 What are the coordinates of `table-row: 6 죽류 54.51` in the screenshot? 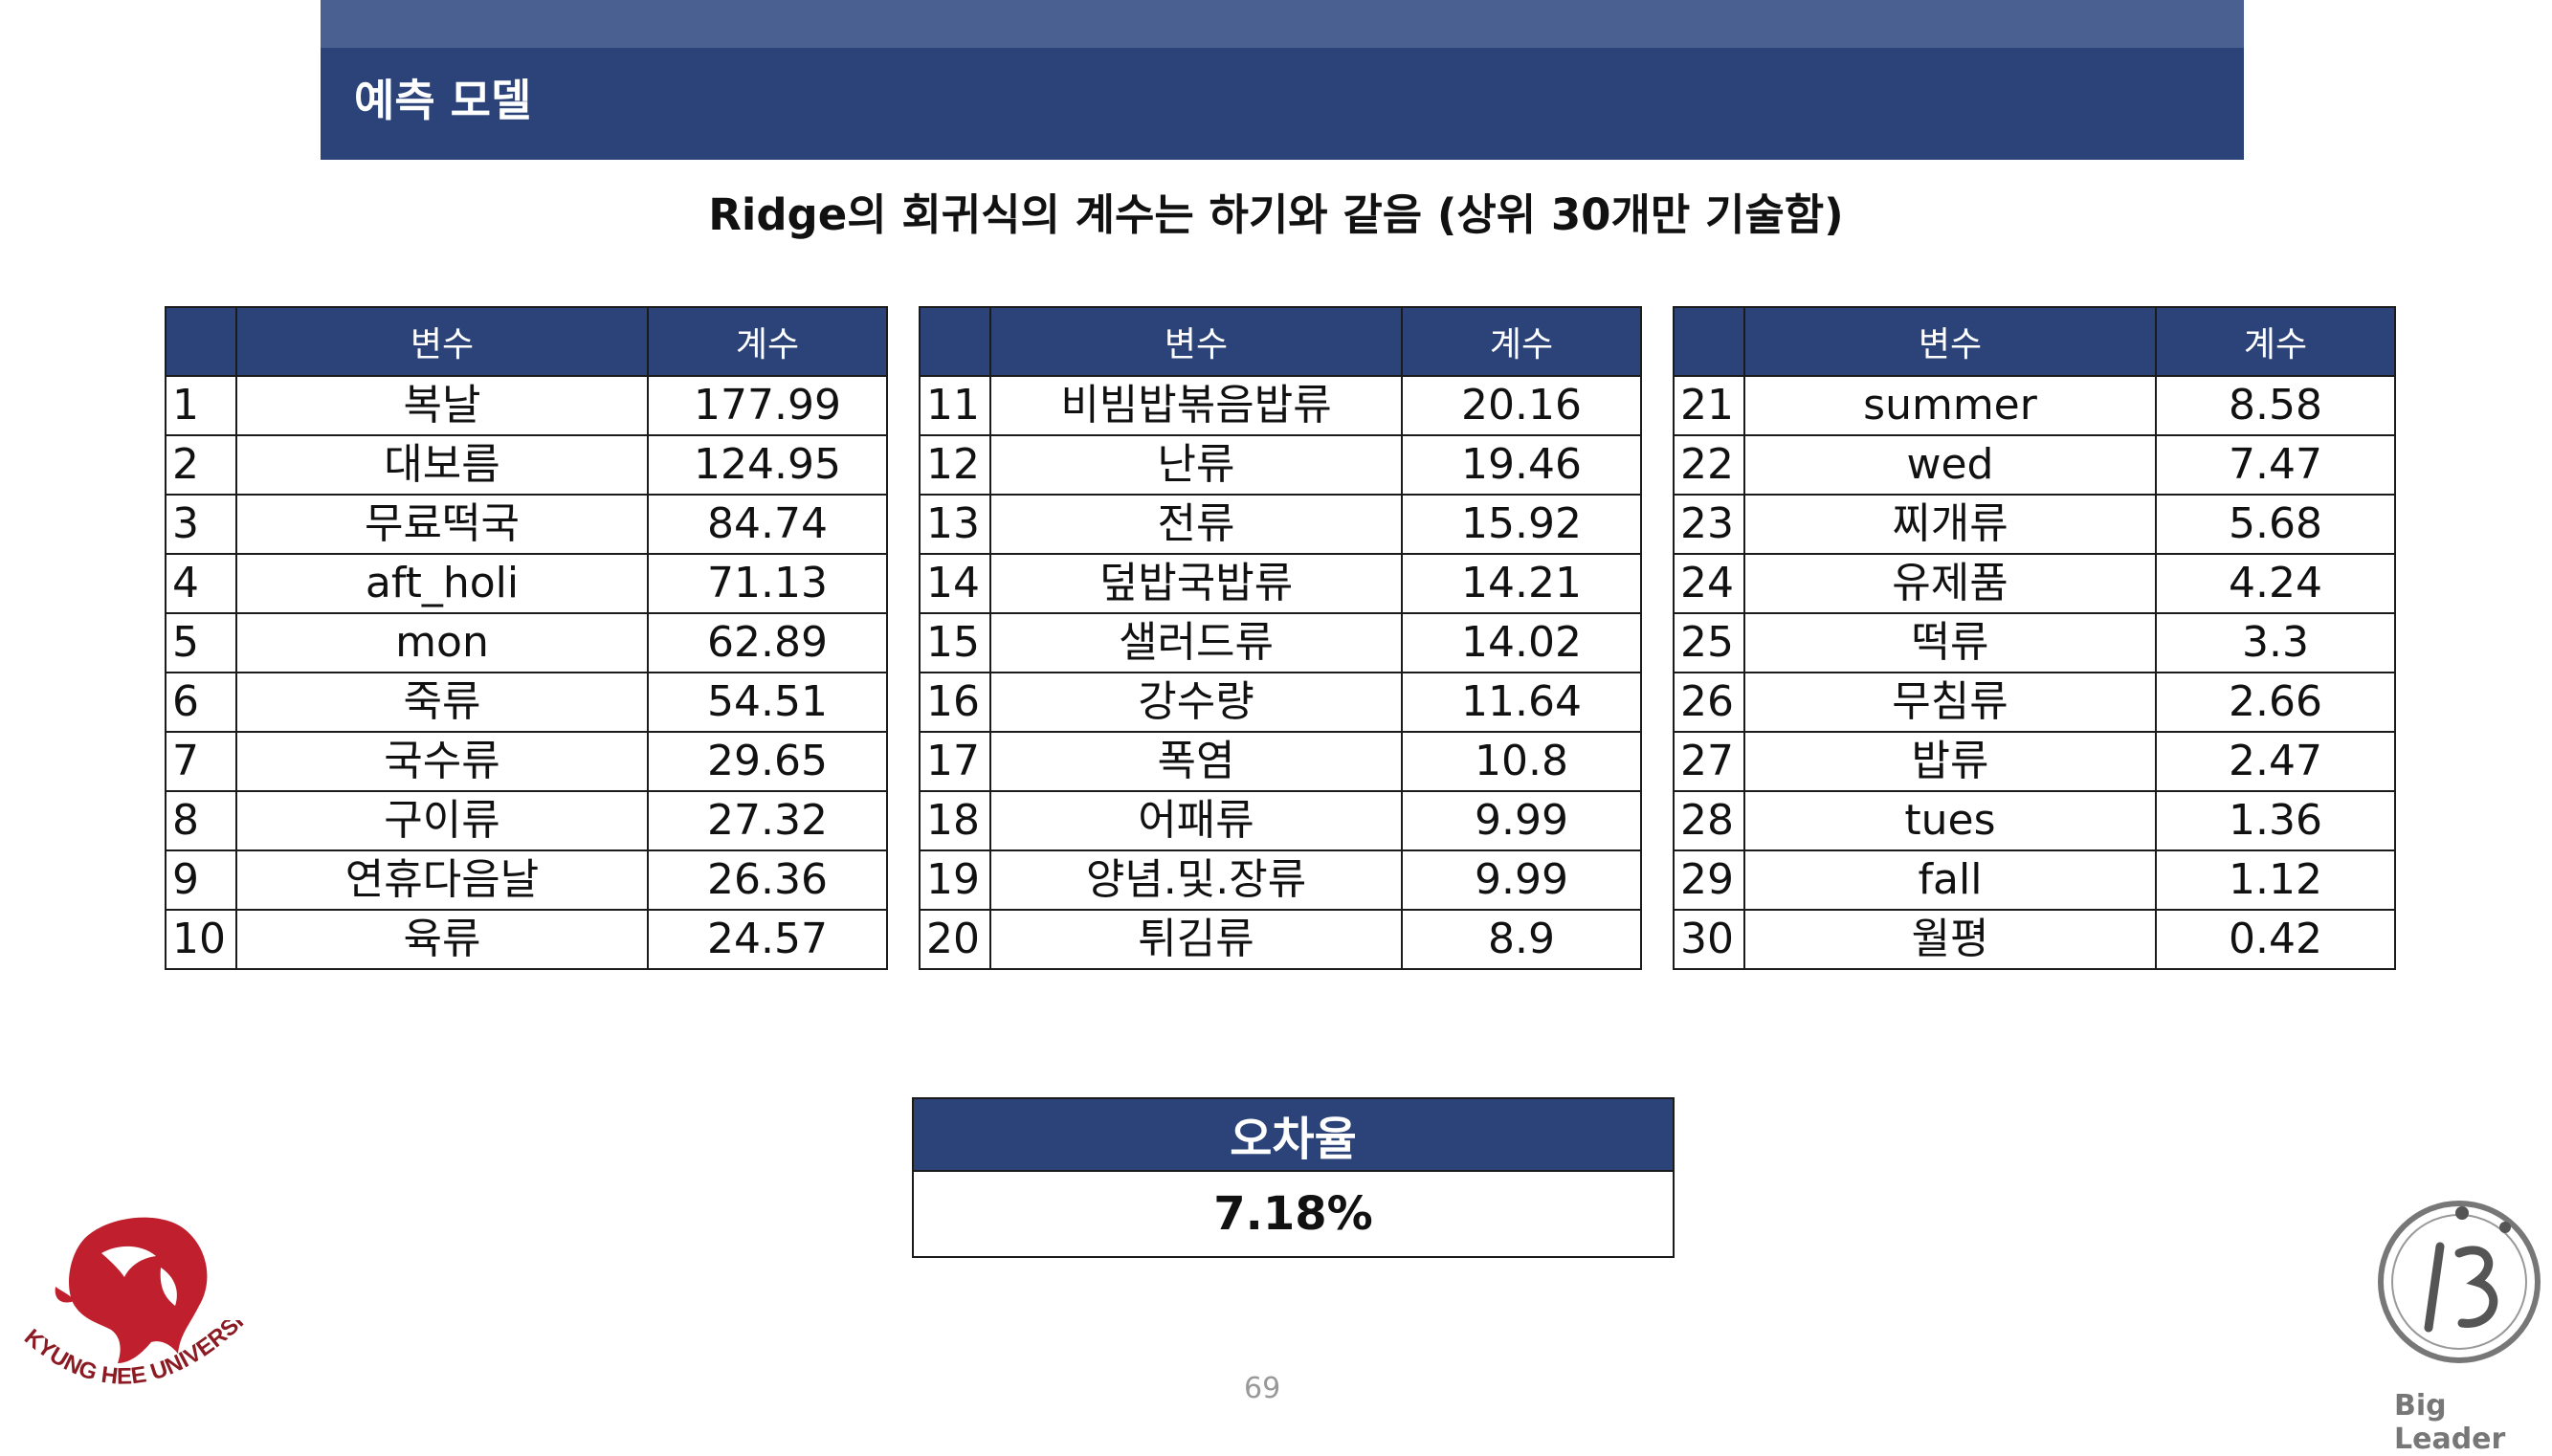 It's located at (526, 702).